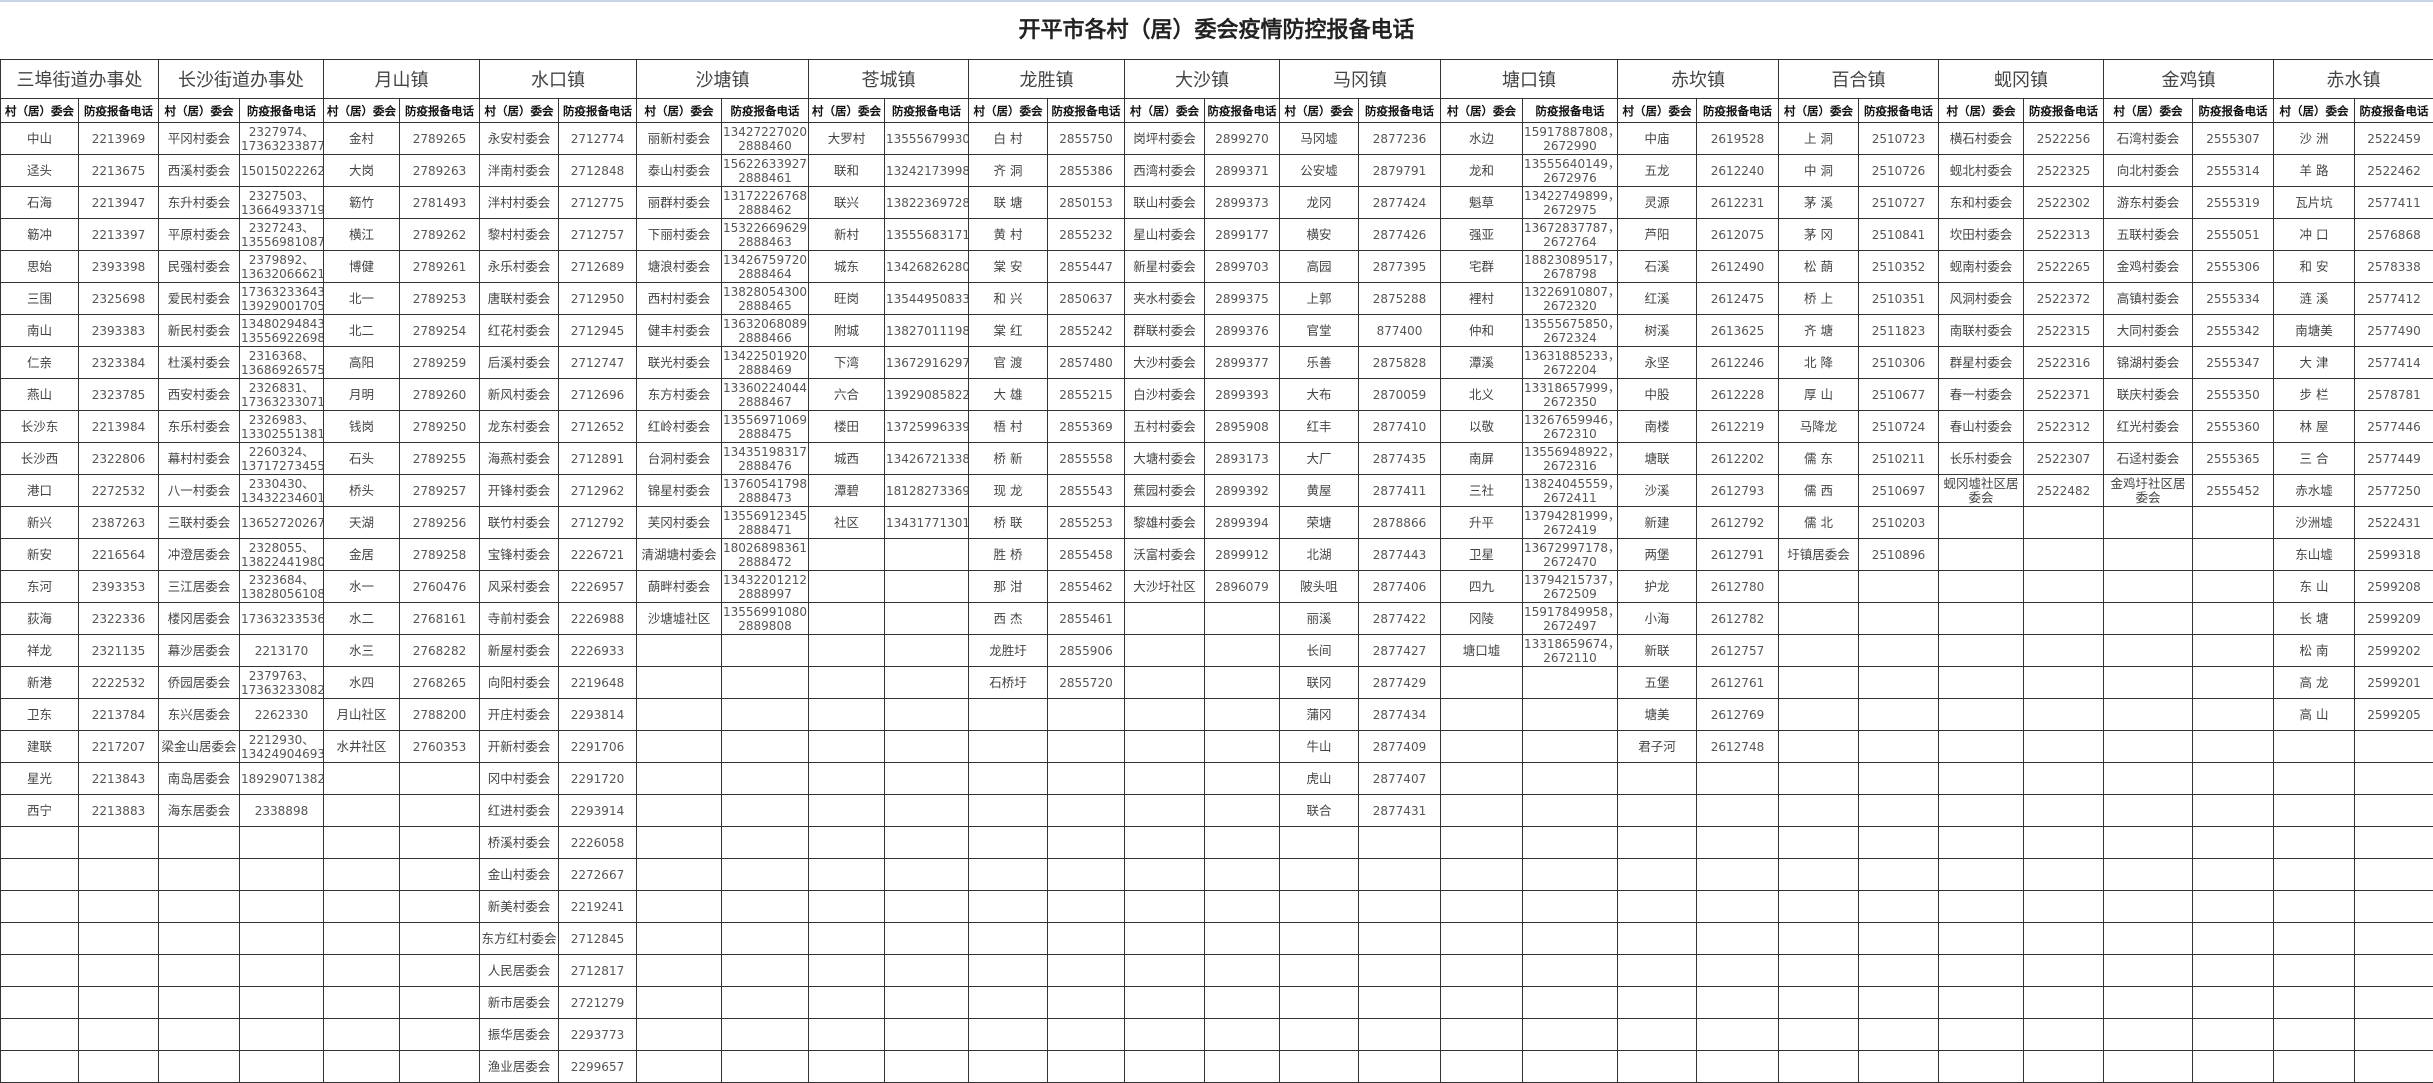 This screenshot has width=2433, height=1083. I want to click on phone-cell: 2877443, so click(1400, 555).